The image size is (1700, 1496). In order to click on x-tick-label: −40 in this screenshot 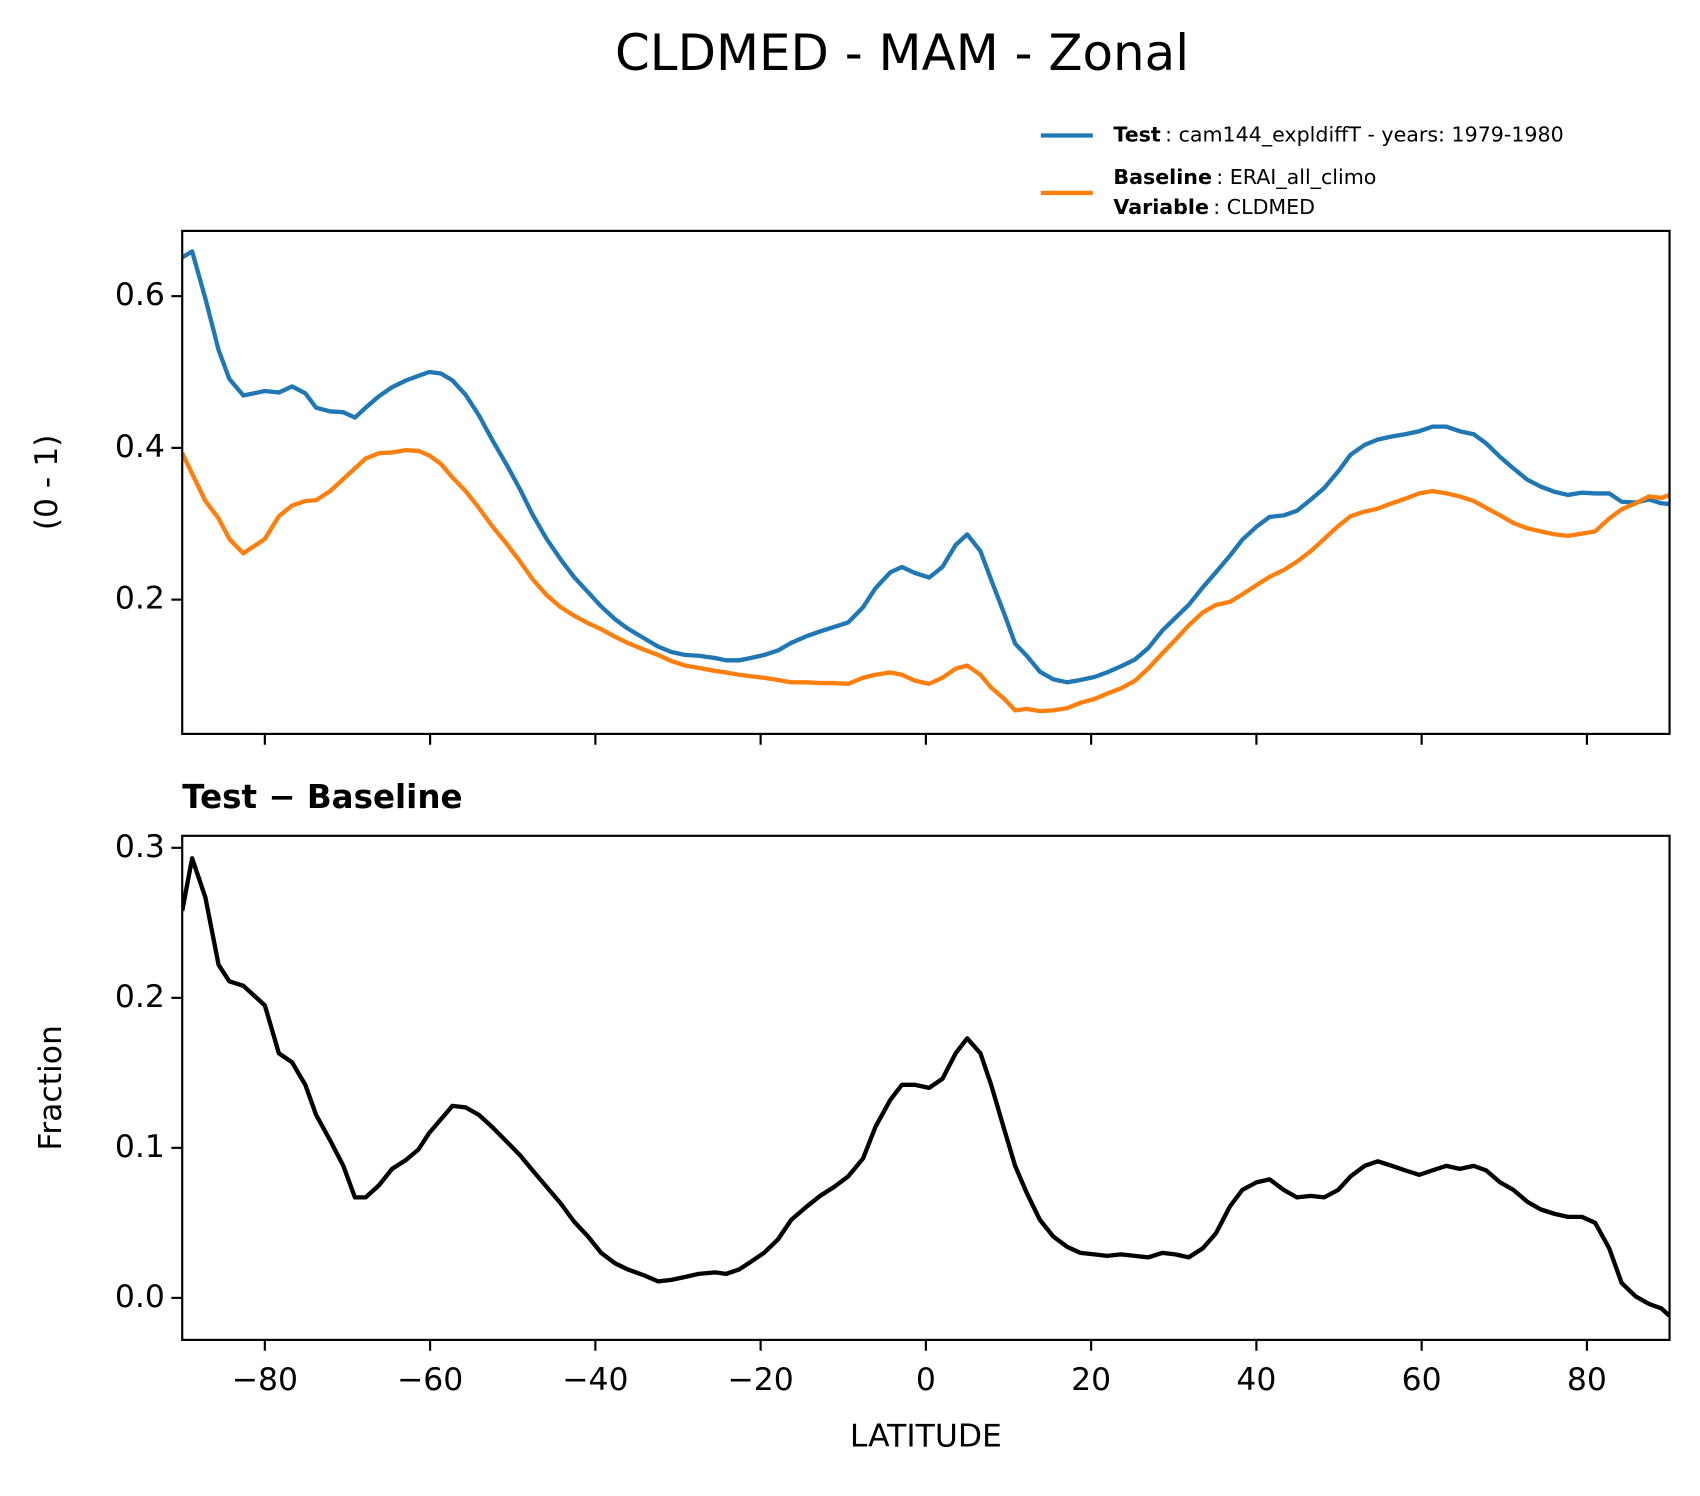, I will do `click(595, 1380)`.